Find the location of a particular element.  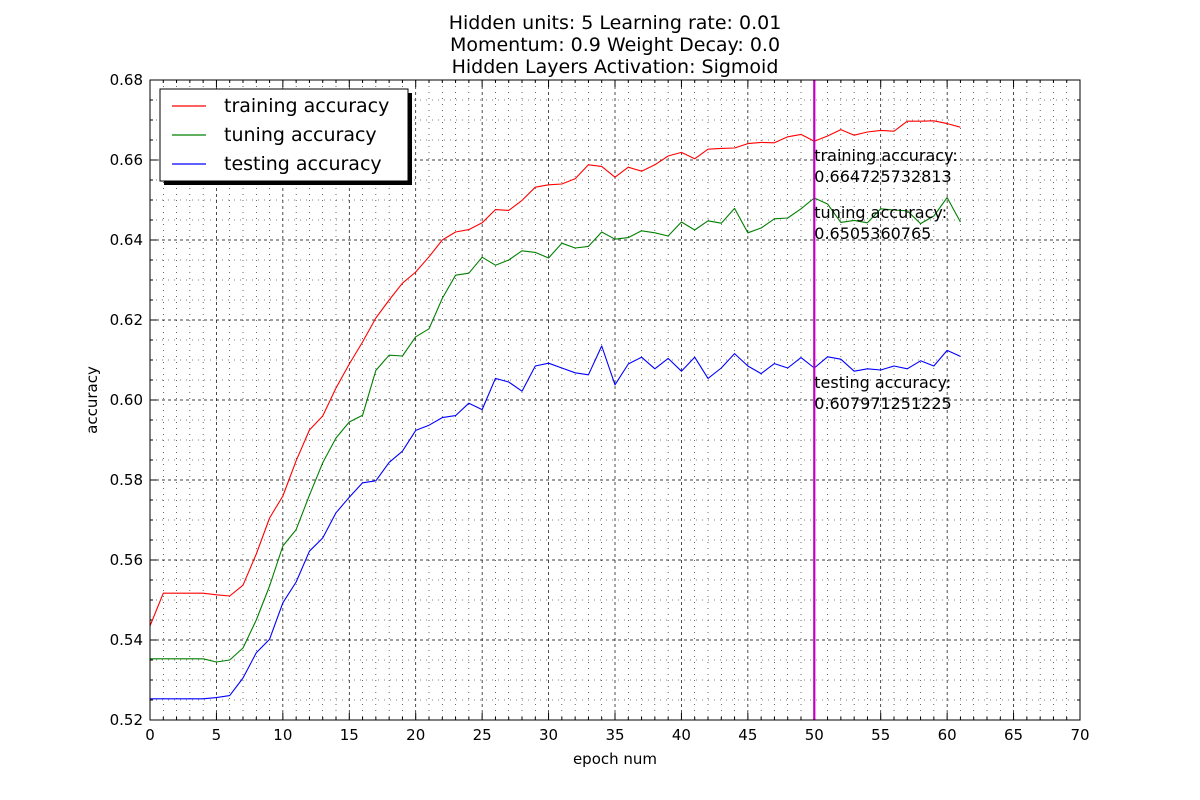

annotation-label: training accuracy: is located at coordinates (885, 155).